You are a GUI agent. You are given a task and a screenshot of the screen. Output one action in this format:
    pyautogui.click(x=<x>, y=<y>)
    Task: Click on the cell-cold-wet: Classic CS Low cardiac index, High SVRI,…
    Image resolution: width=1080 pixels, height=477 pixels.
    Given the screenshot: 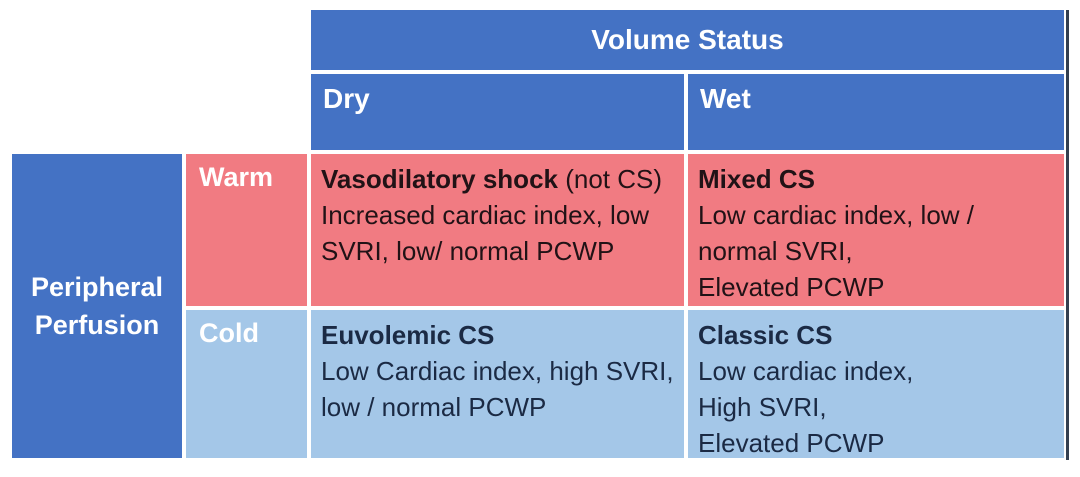 What is the action you would take?
    pyautogui.click(x=876, y=384)
    